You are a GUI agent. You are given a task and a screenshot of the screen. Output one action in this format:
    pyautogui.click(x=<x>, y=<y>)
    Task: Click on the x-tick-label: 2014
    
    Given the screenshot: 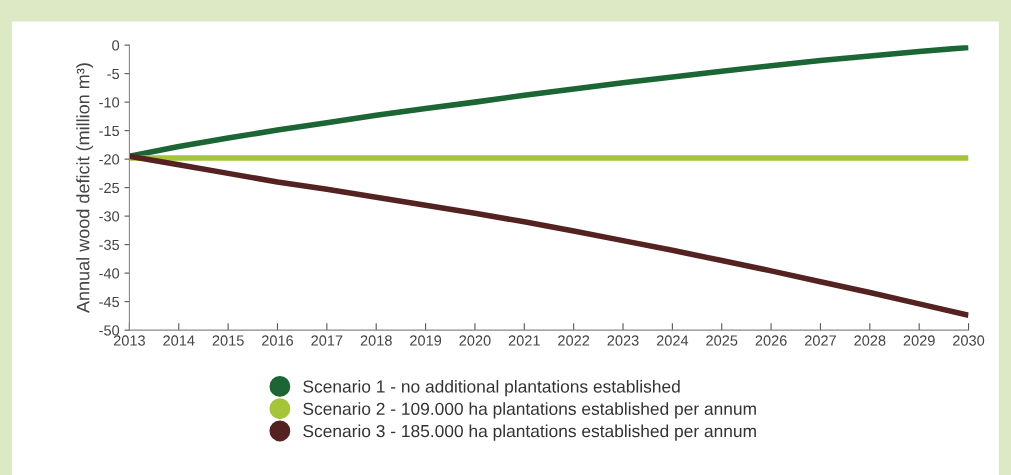 What is the action you would take?
    pyautogui.click(x=179, y=340)
    